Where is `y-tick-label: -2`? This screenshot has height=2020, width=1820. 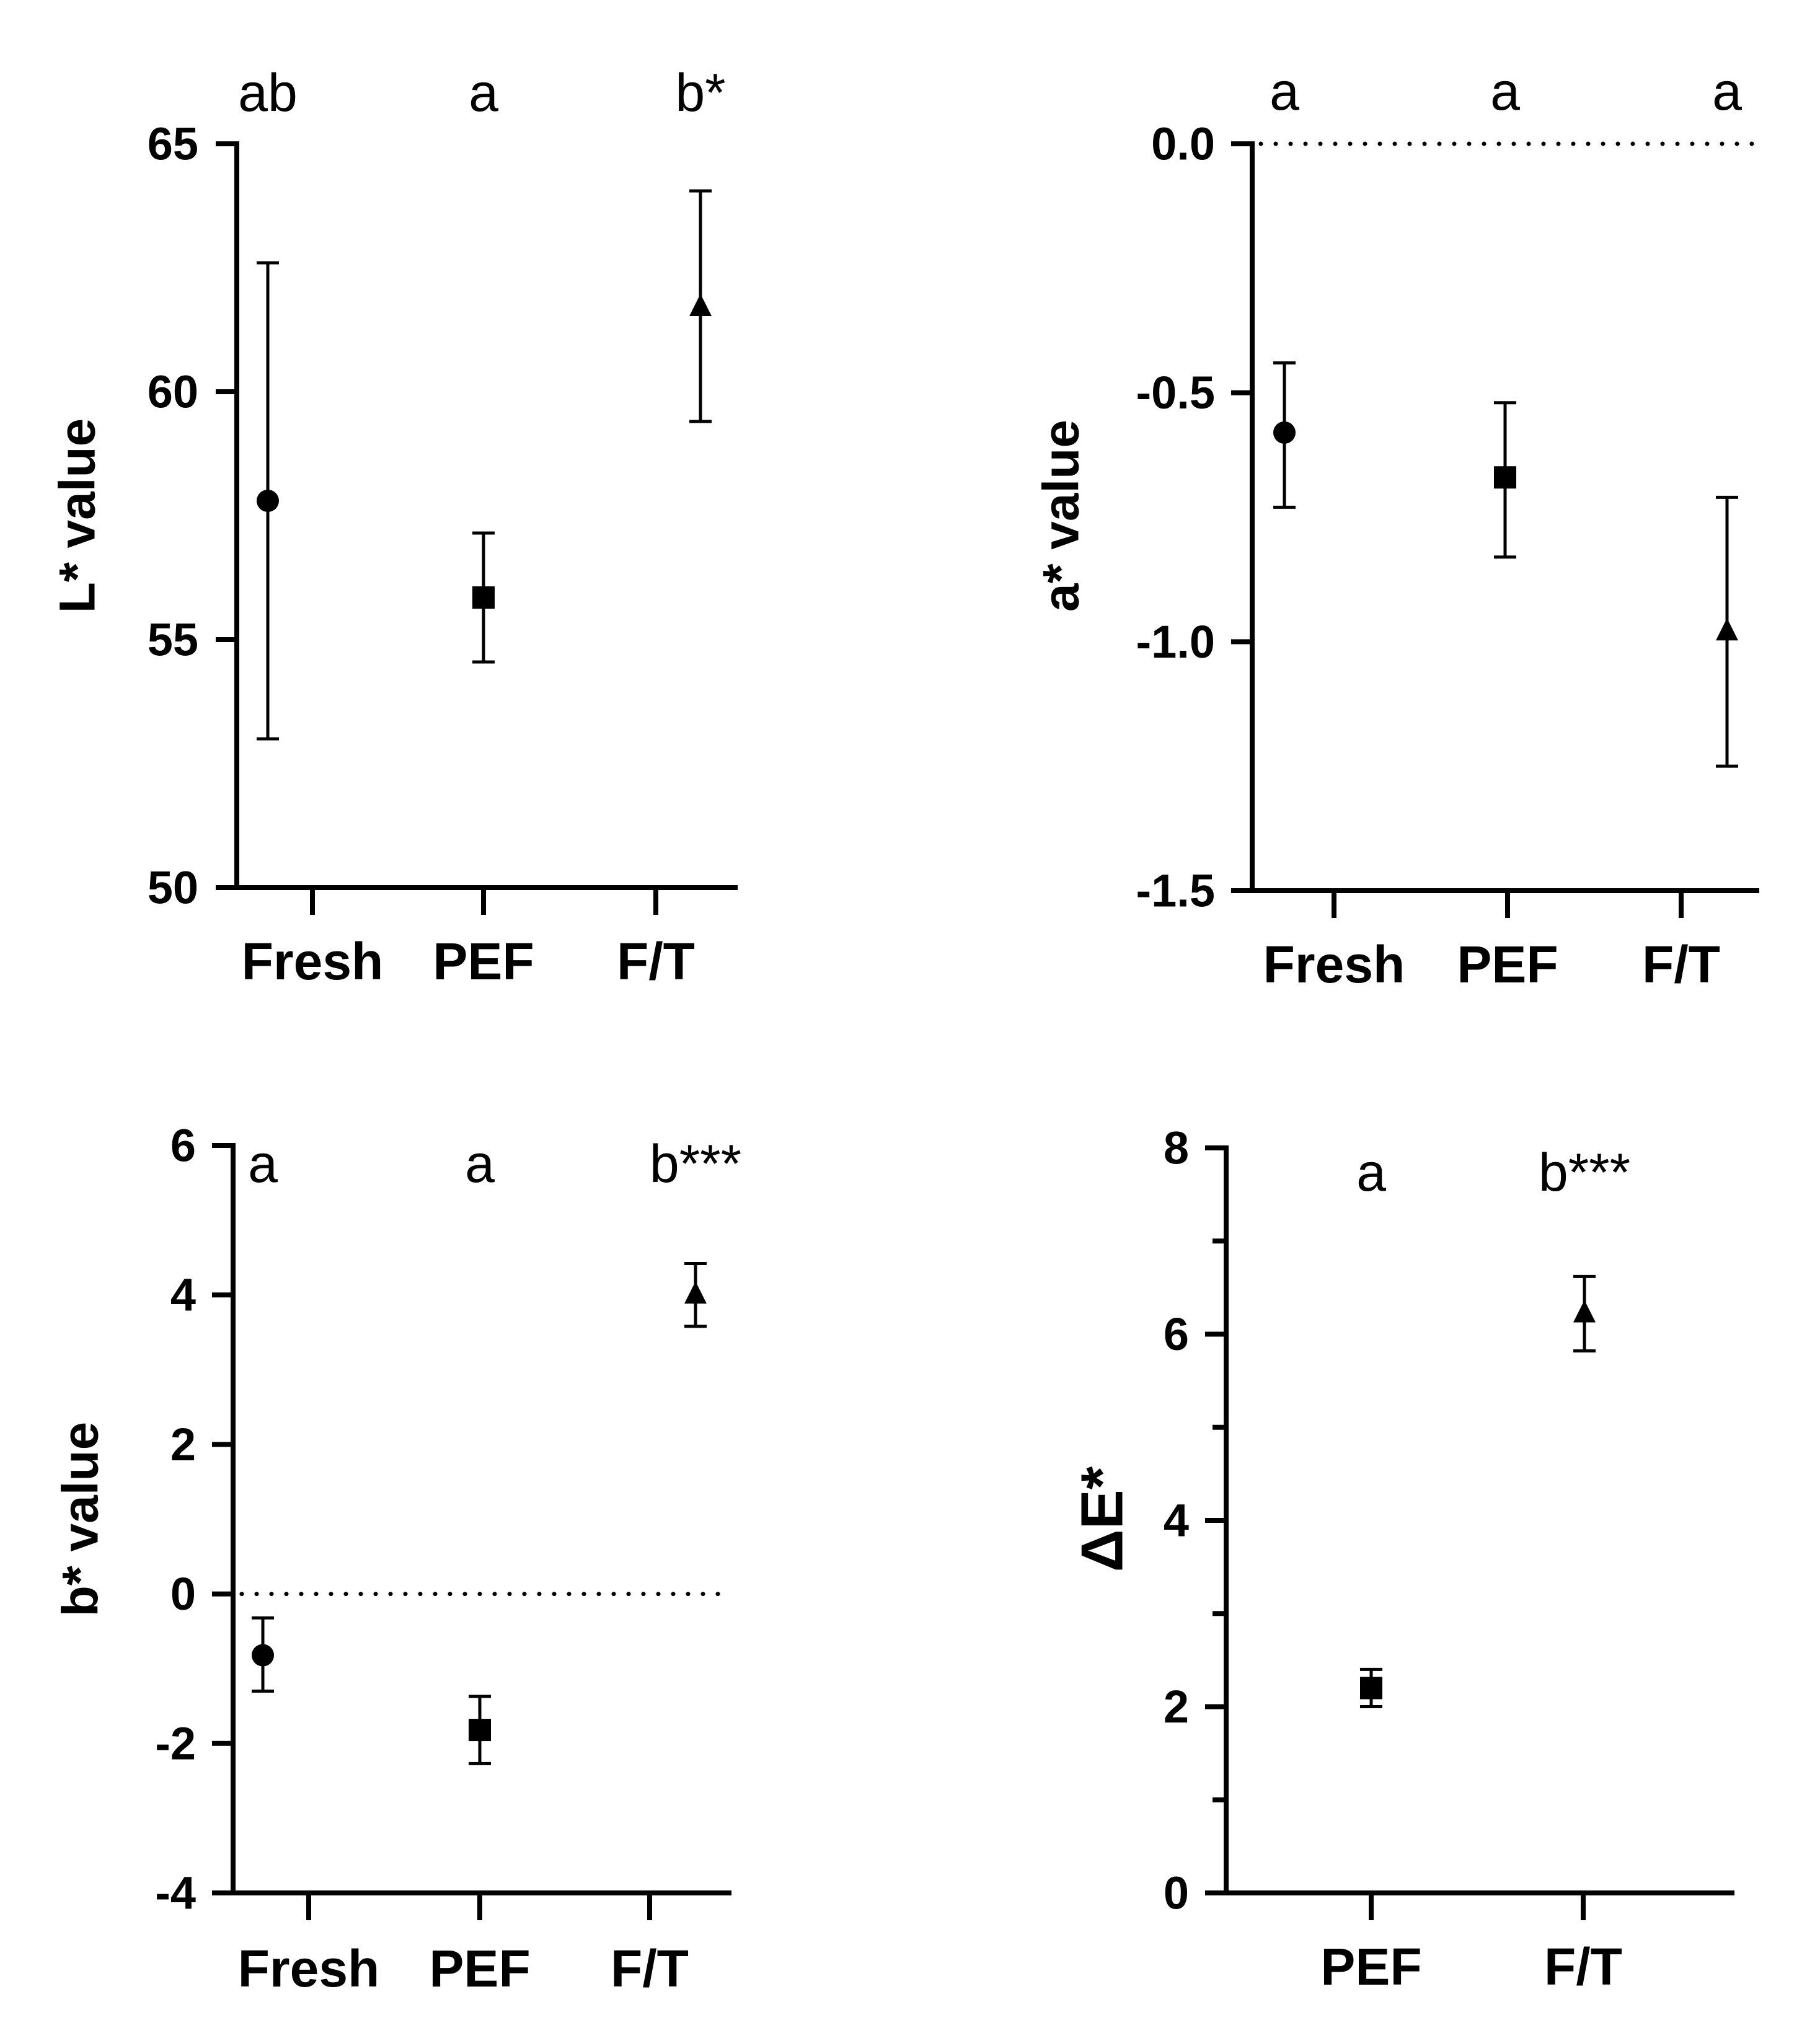 y-tick-label: -2 is located at coordinates (175, 1743).